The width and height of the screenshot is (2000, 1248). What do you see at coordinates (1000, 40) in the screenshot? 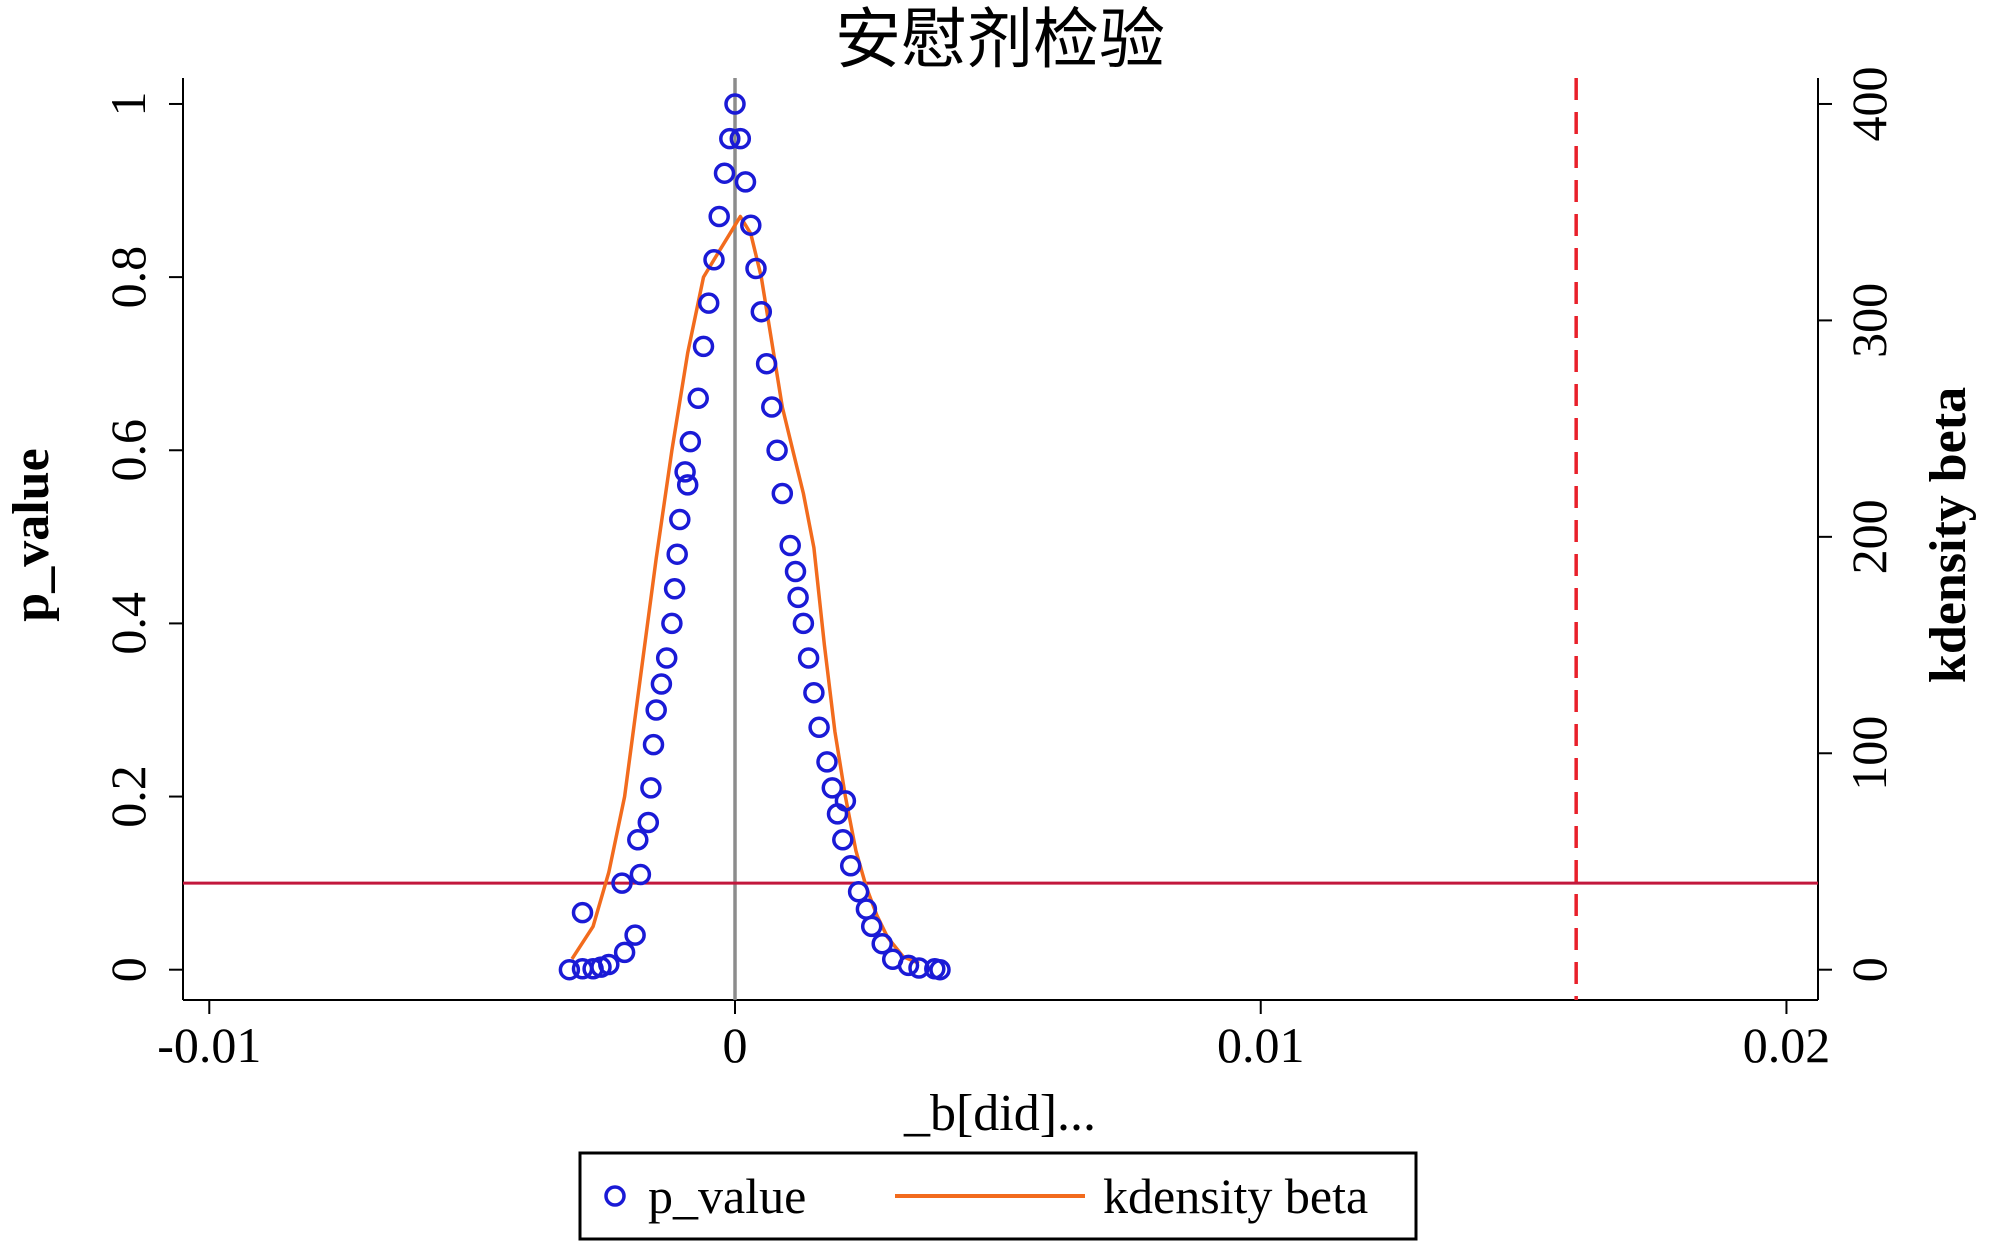
I see `chart-title: 安慰剂检验` at bounding box center [1000, 40].